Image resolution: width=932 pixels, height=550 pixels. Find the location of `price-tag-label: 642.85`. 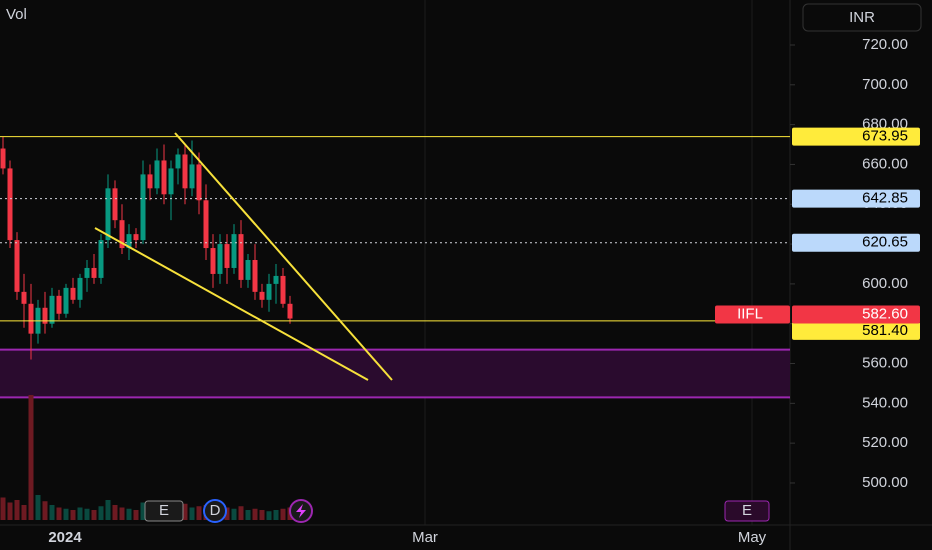

price-tag-label: 642.85 is located at coordinates (885, 198).